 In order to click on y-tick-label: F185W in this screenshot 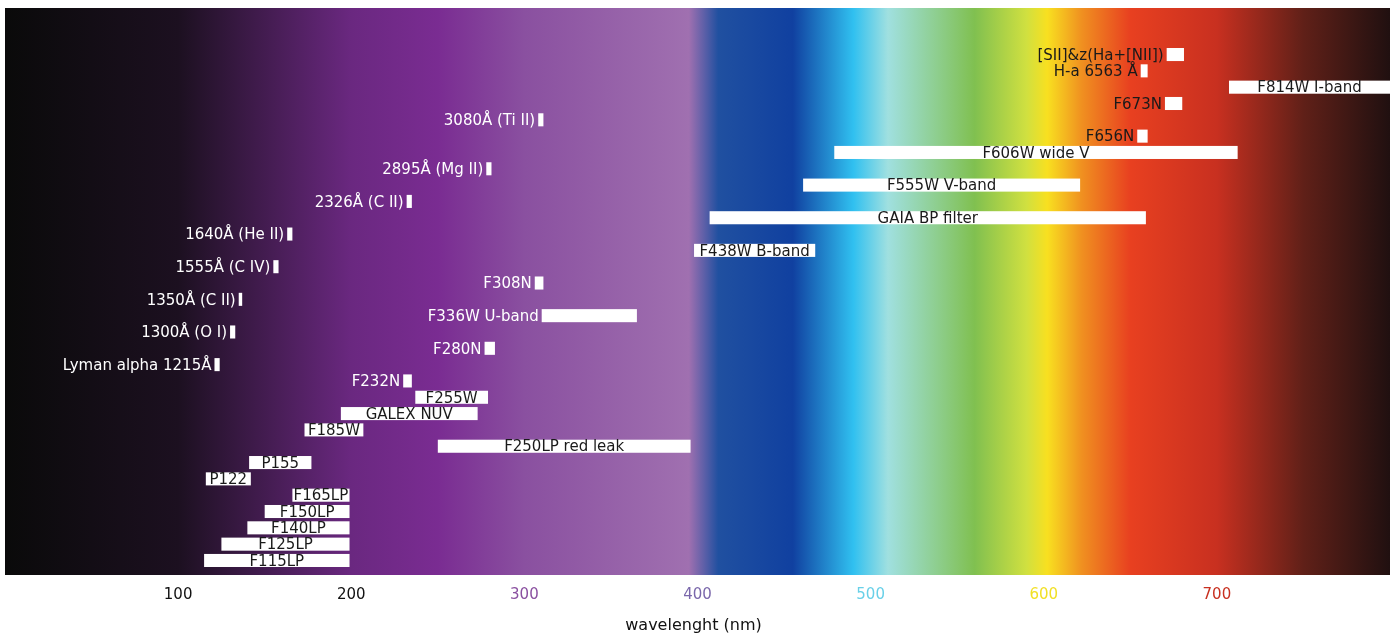, I will do `click(334, 430)`.